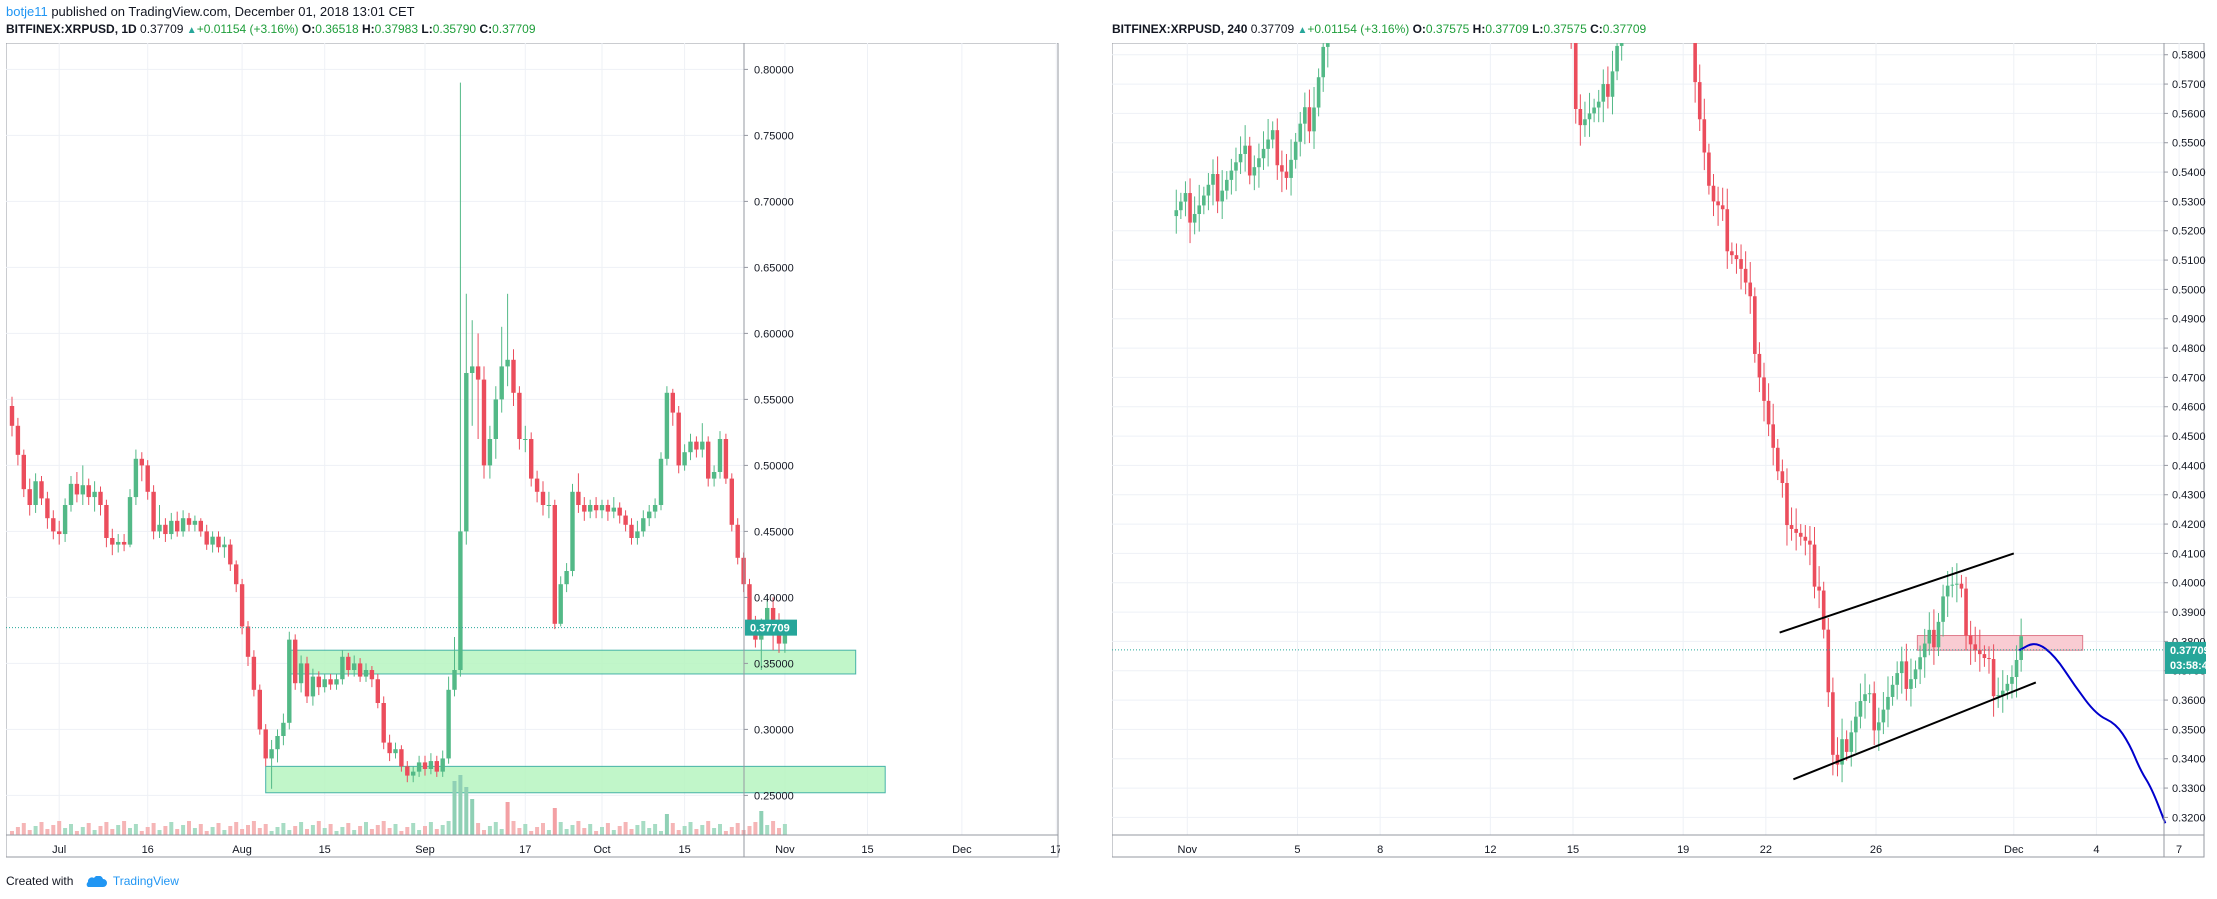 Image resolution: width=2217 pixels, height=899 pixels. Describe the element at coordinates (1237, 29) in the screenshot. I see `right-interval: 240` at that location.